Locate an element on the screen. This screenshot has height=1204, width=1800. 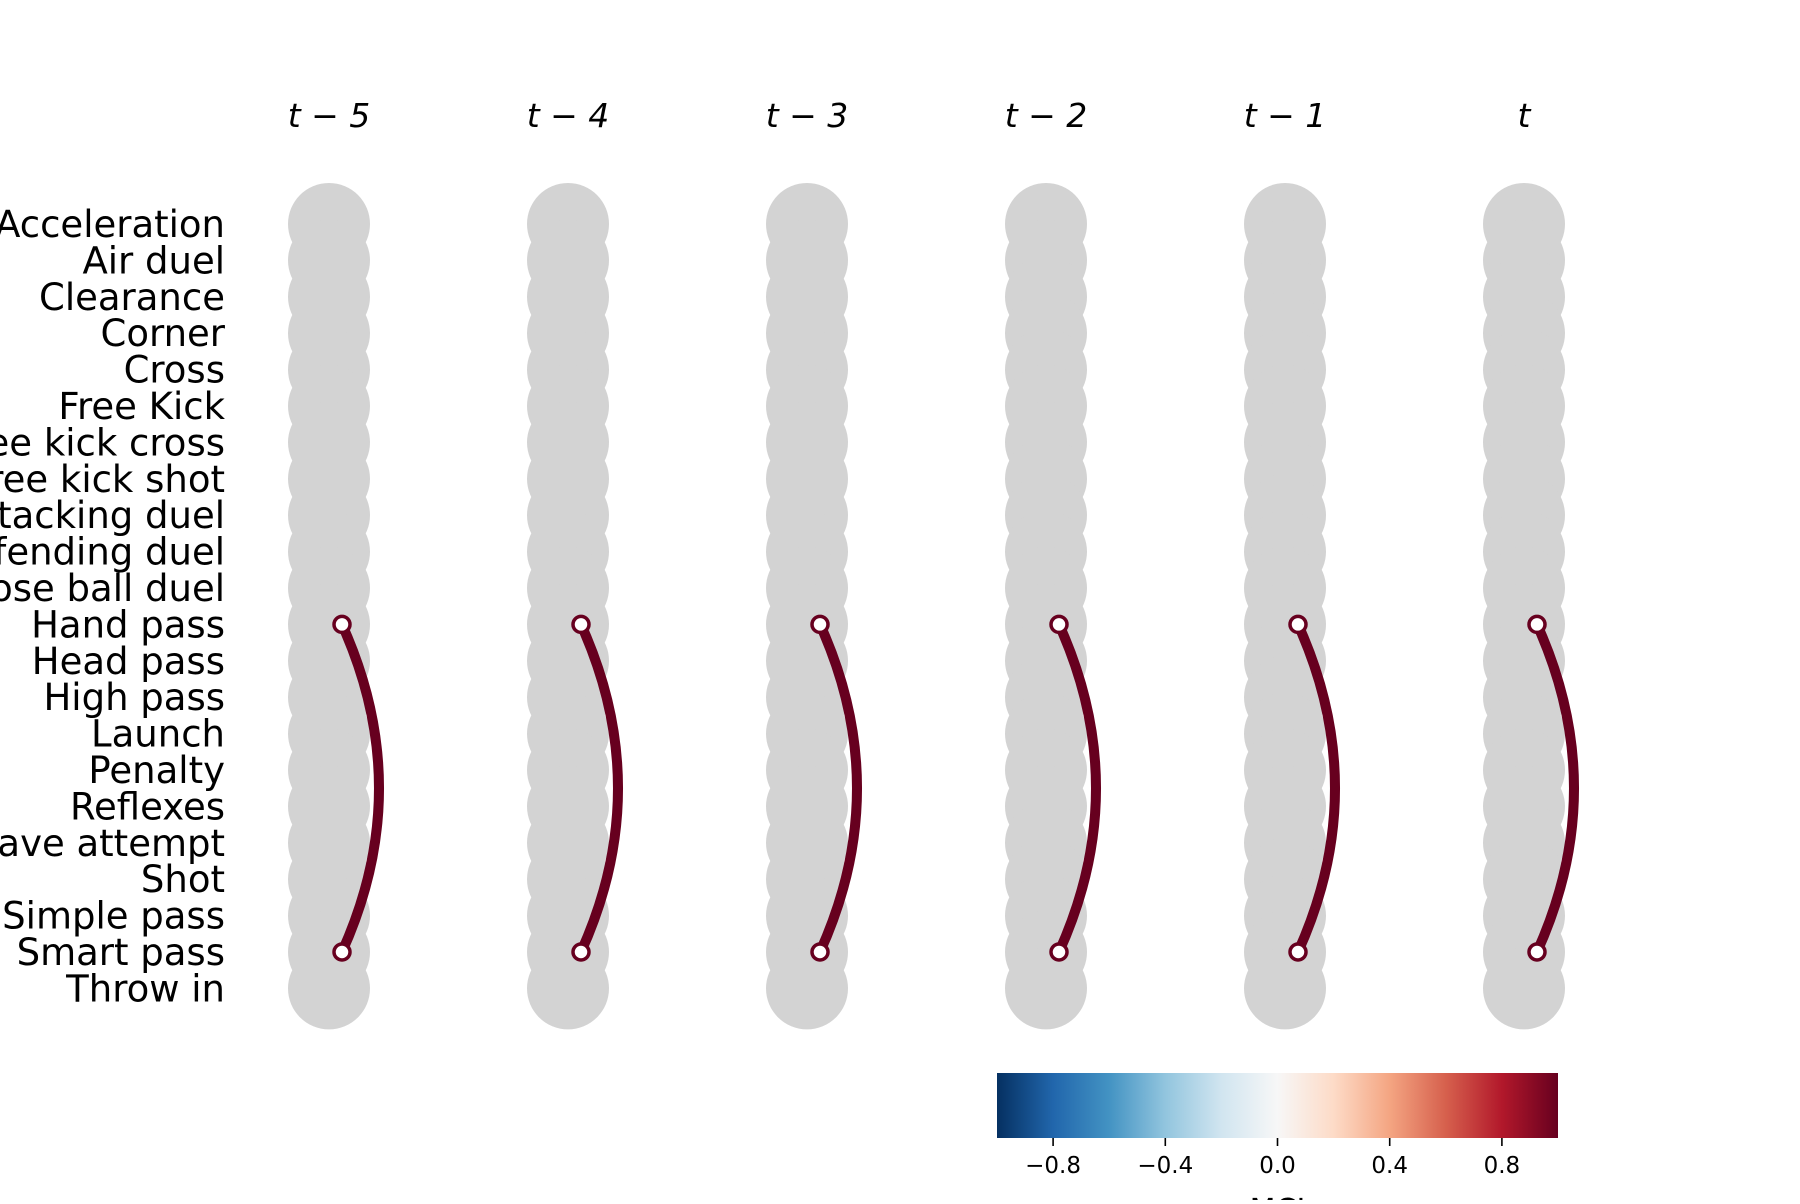
node-2-throw-in is located at coordinates (568, 988).